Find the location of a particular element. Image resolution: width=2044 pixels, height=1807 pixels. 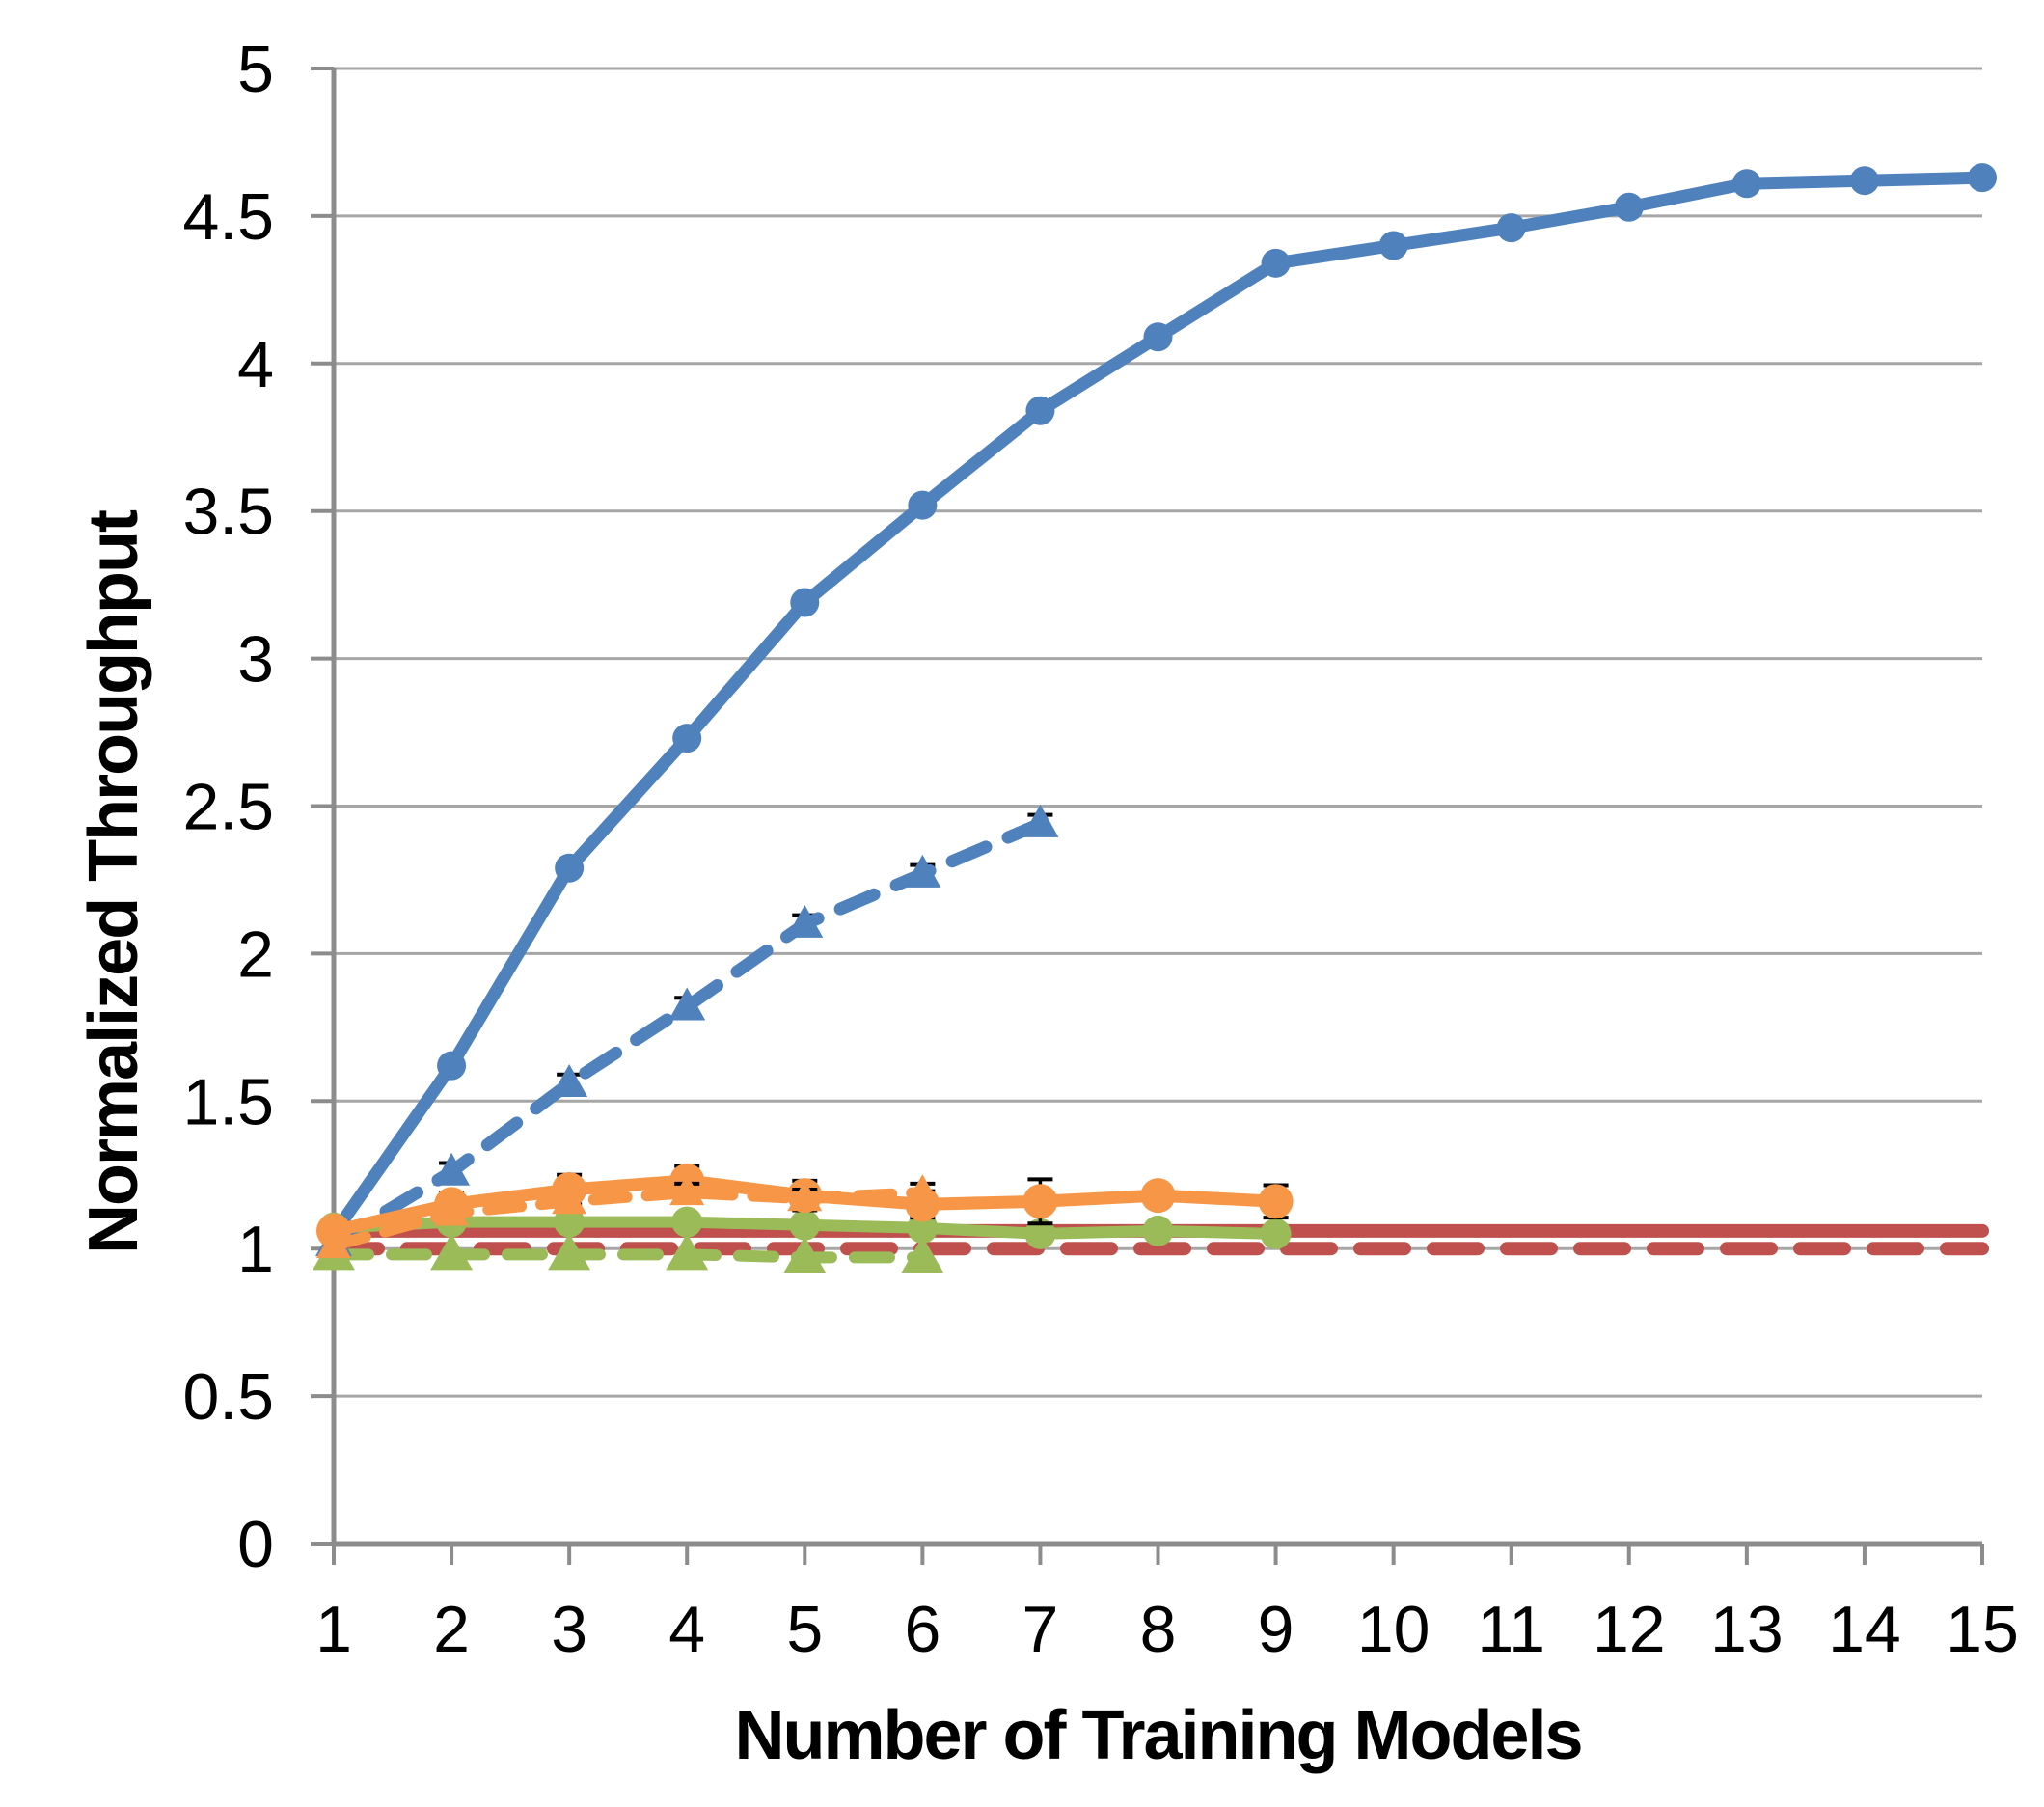

x-tick-label: 1 is located at coordinates (333, 1629).